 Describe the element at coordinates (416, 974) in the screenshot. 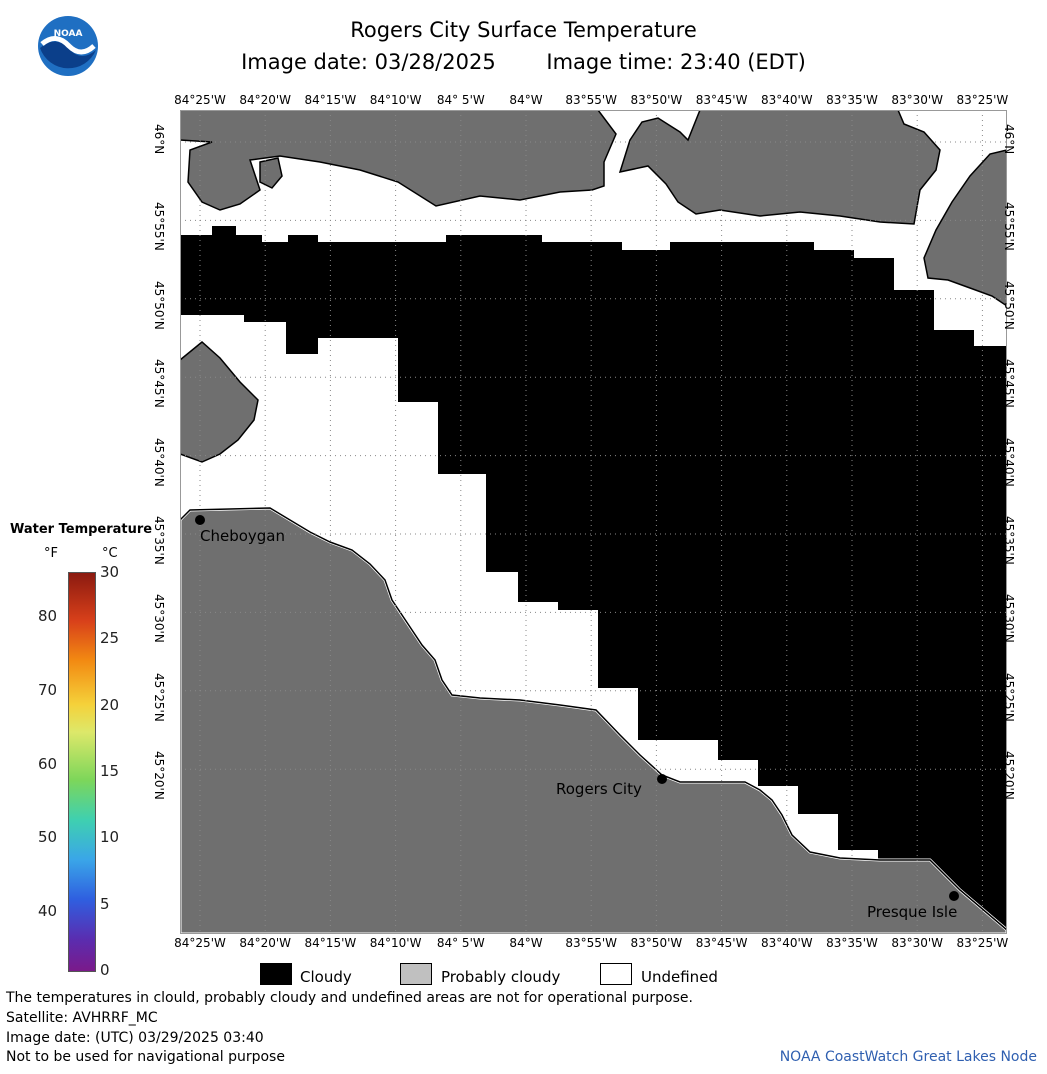

I see `legend-swatch-probably-cloudy` at that location.